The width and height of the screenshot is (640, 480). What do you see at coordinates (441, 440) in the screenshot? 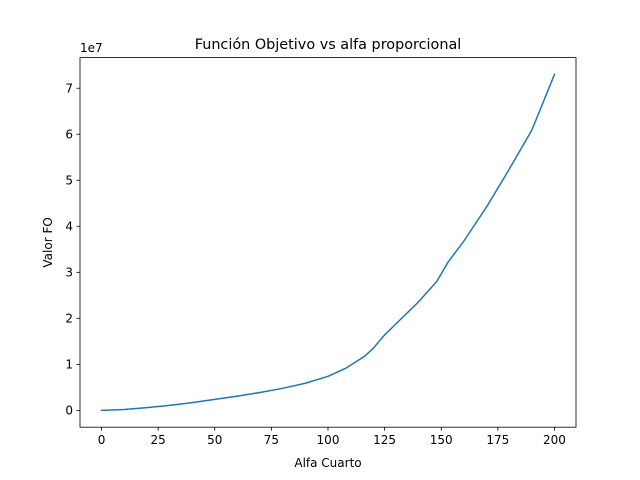
I see `x-tick-label: 150` at bounding box center [441, 440].